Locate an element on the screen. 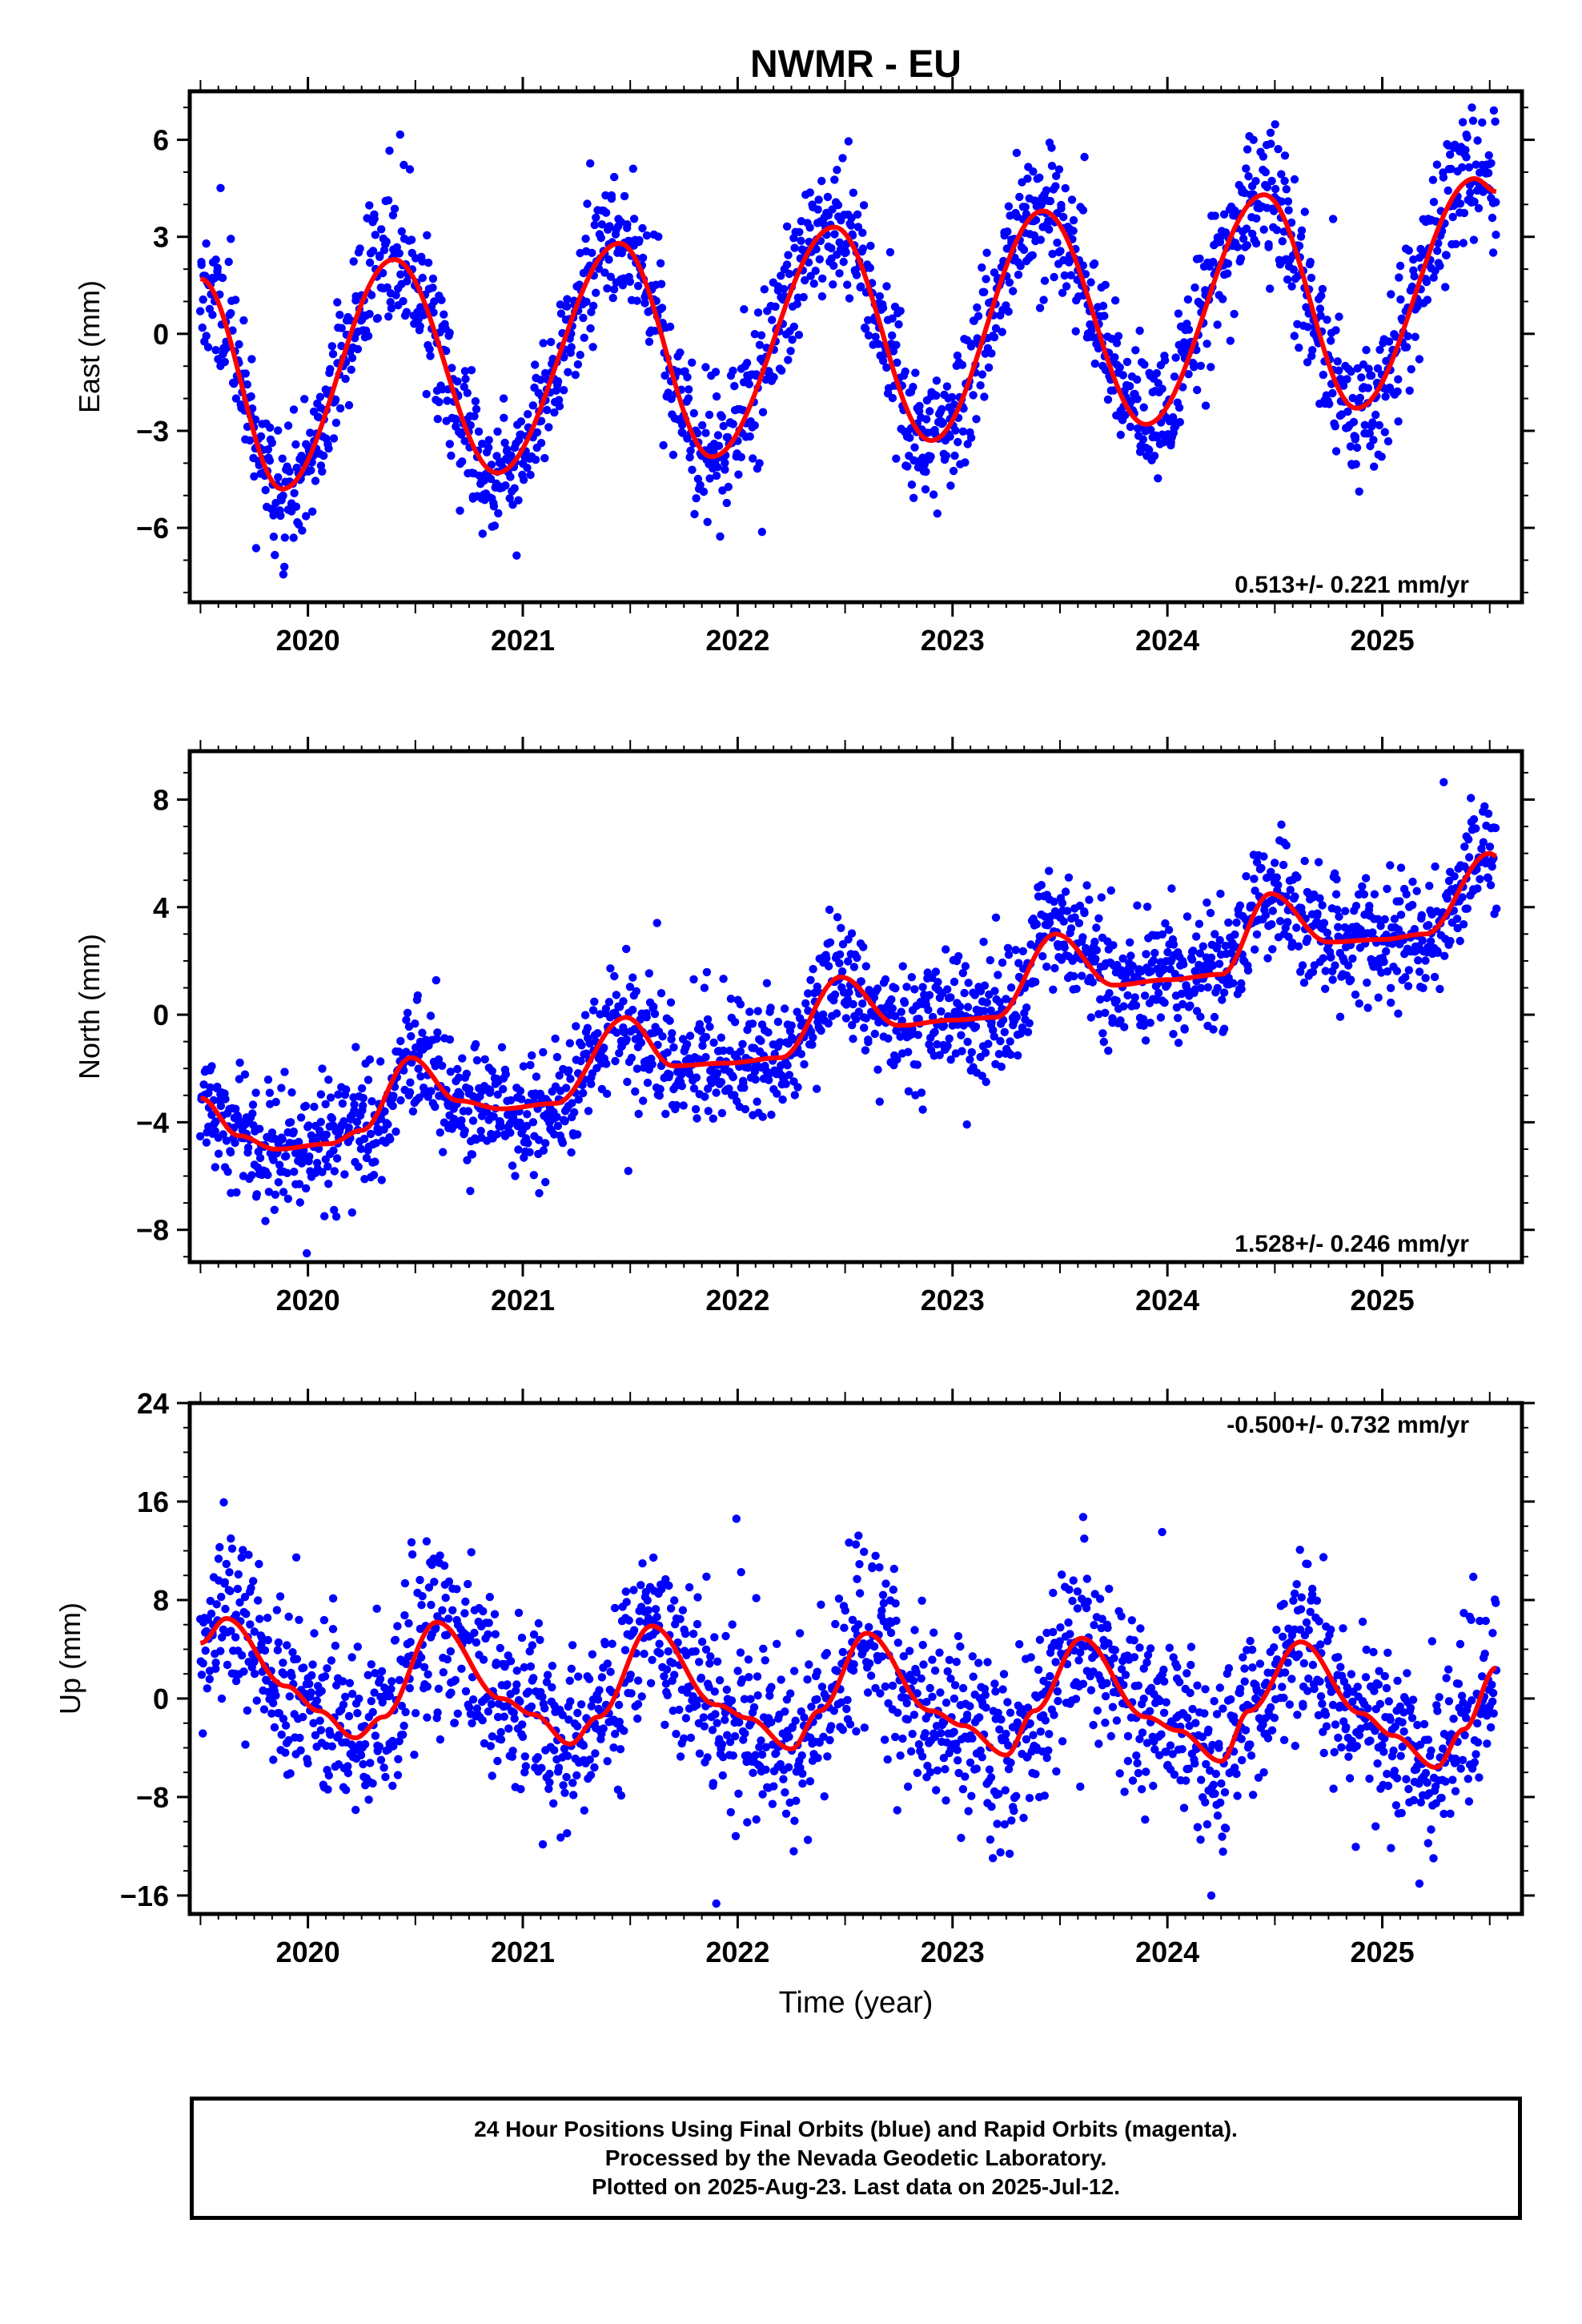 Image resolution: width=1582 pixels, height=2324 pixels. up-x-tick-label: 2020 is located at coordinates (308, 1952).